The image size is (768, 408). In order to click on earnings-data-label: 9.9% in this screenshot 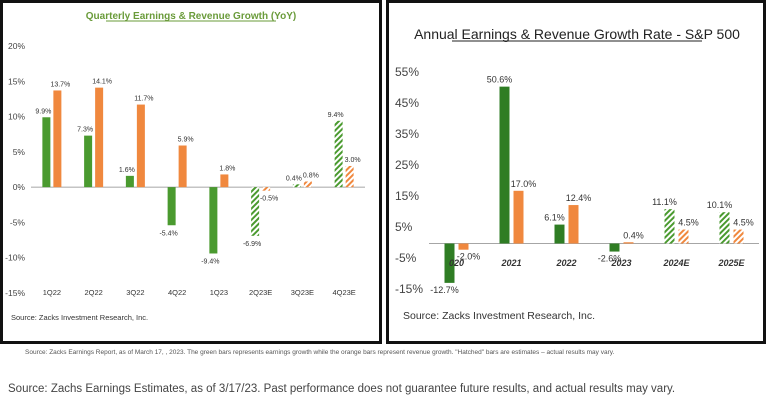, I will do `click(43, 111)`.